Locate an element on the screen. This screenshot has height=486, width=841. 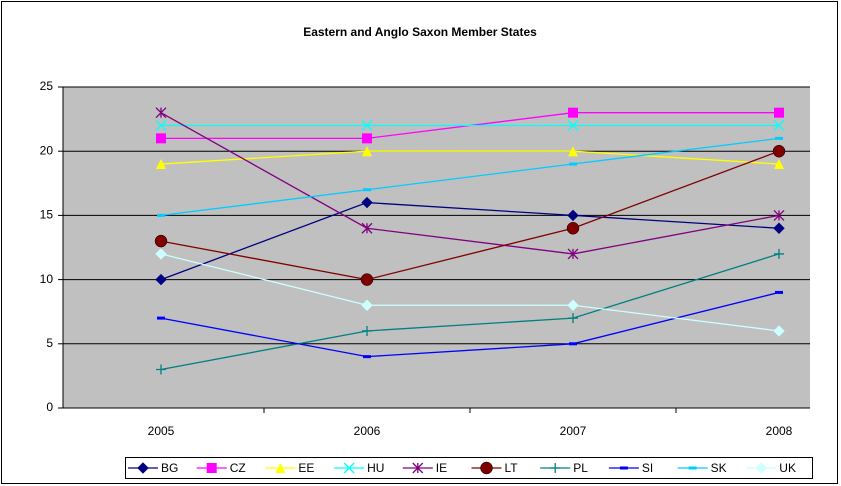
legend-label: SK is located at coordinates (719, 468).